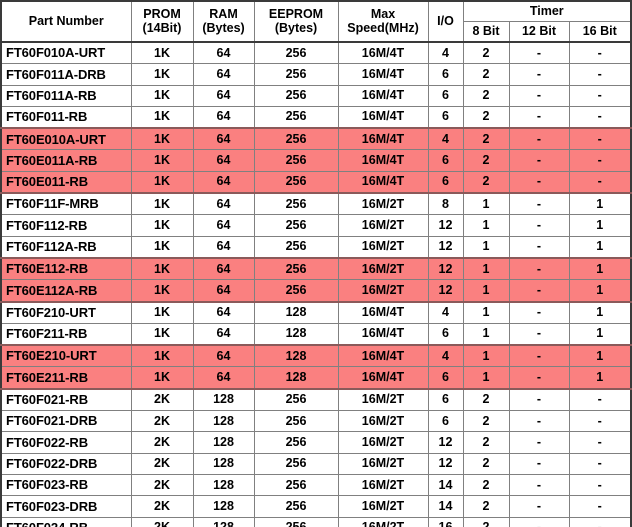 This screenshot has height=527, width=632. I want to click on table-row: FT60E211-RB 1K 64 128 16M/4T 6 1-1, so click(316, 378).